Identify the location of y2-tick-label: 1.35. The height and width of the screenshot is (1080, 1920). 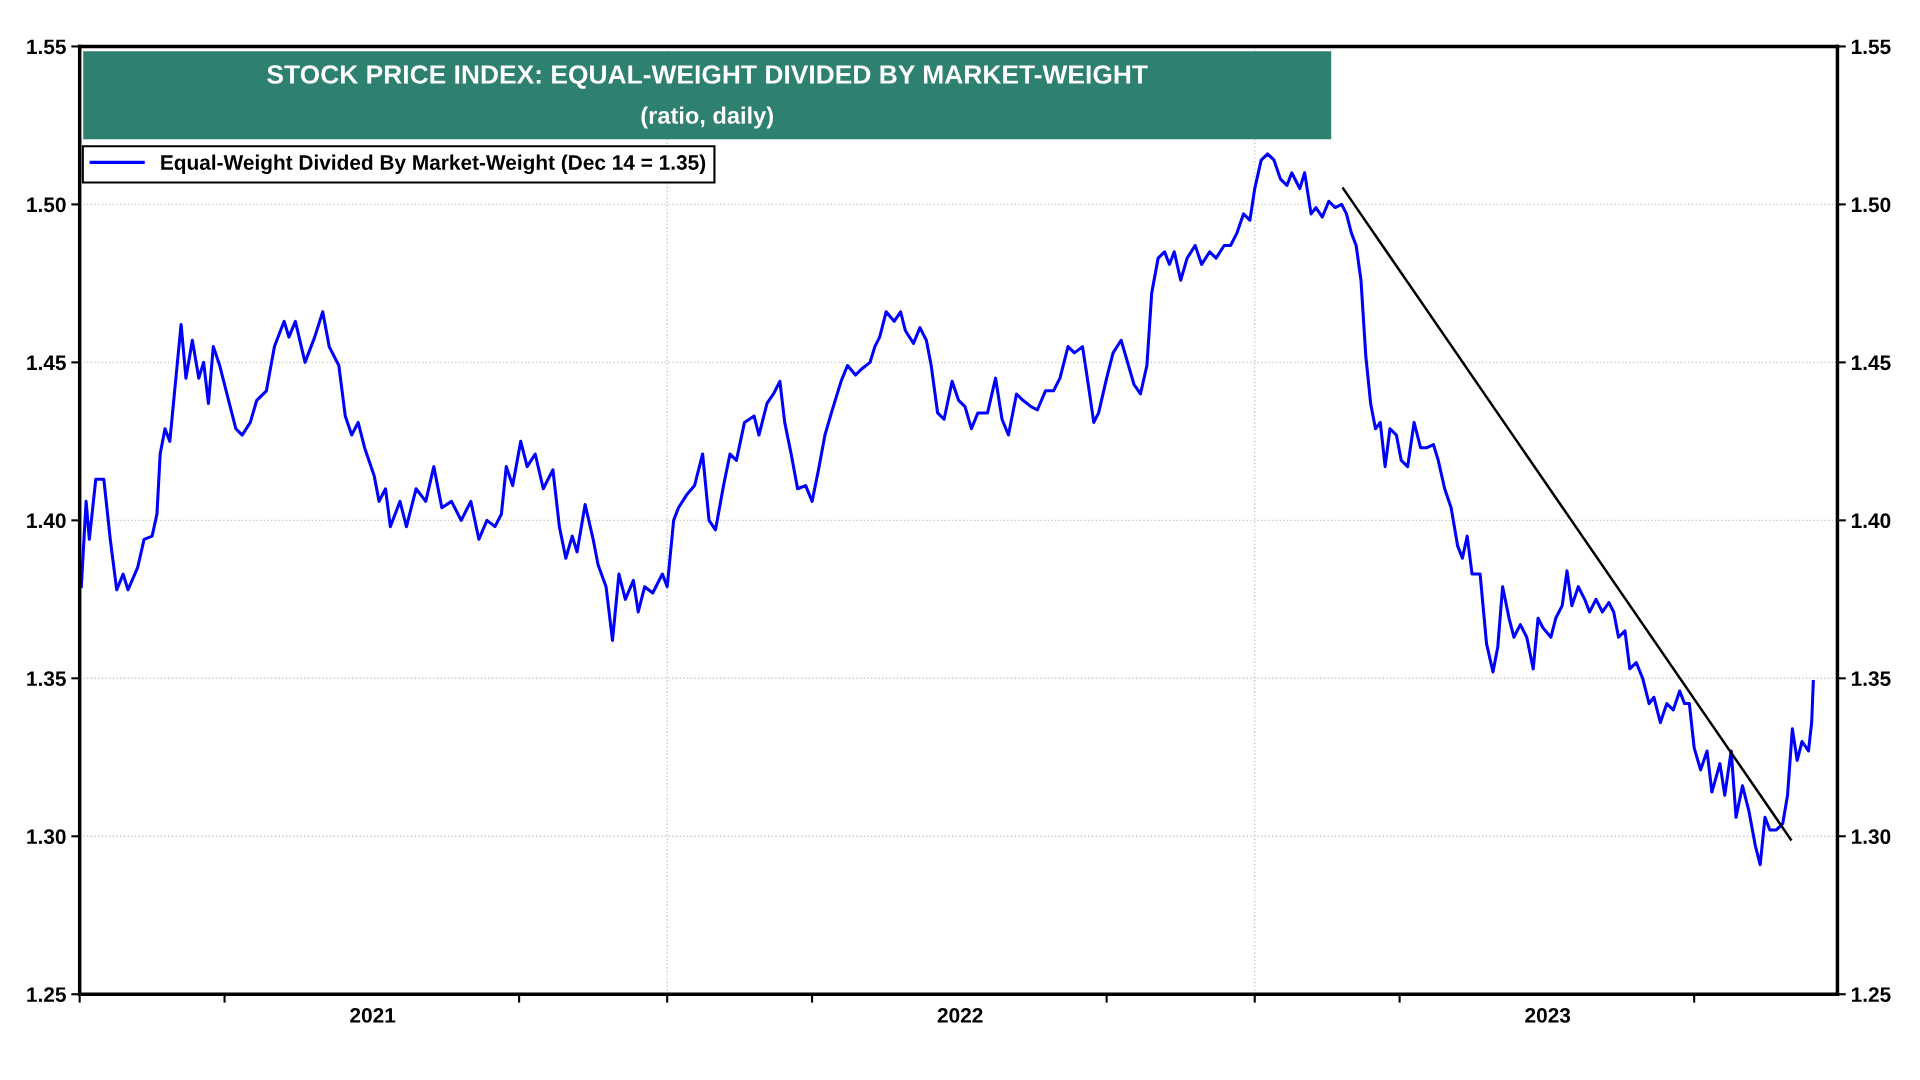
(1871, 679).